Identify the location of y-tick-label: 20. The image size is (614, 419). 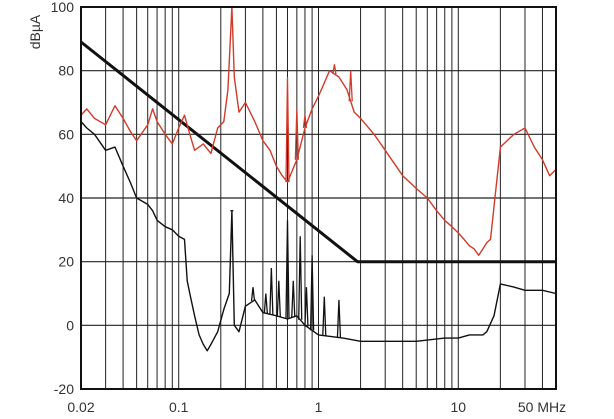
(66, 262).